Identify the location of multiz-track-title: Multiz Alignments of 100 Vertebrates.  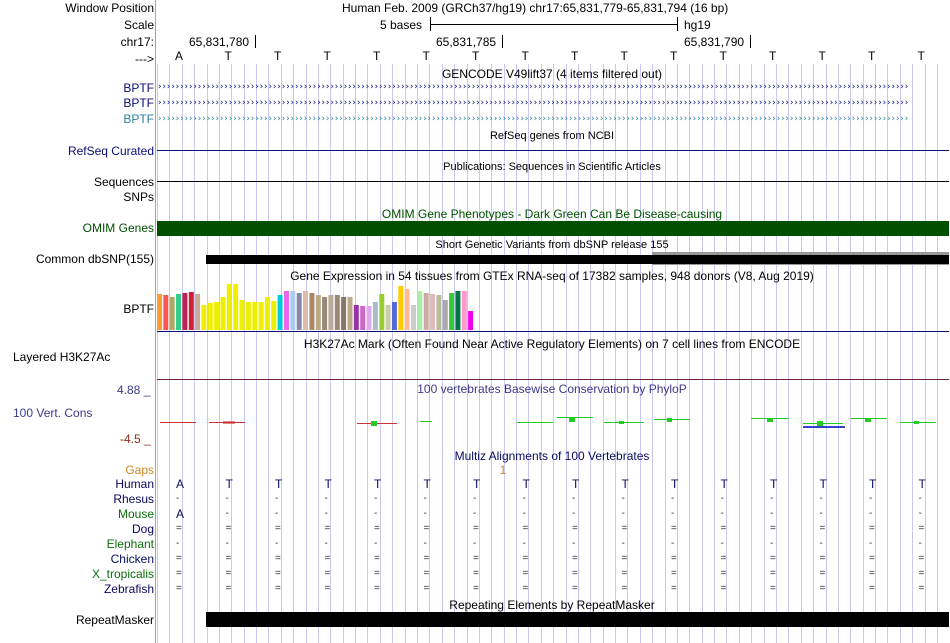
(552, 456).